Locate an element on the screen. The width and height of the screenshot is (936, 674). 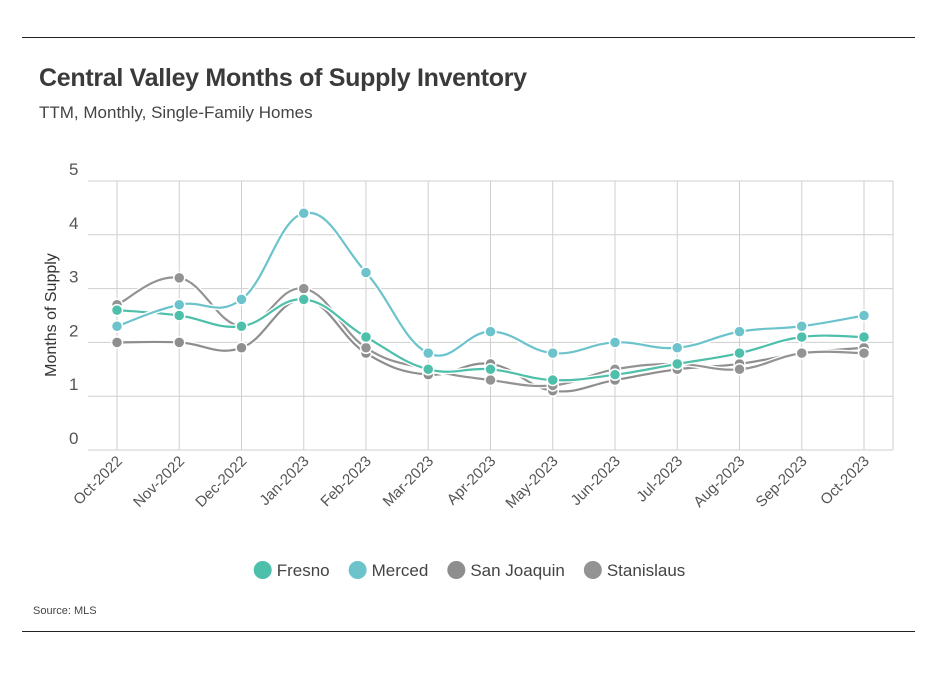
source-note: Source: MLS is located at coordinates (65, 611).